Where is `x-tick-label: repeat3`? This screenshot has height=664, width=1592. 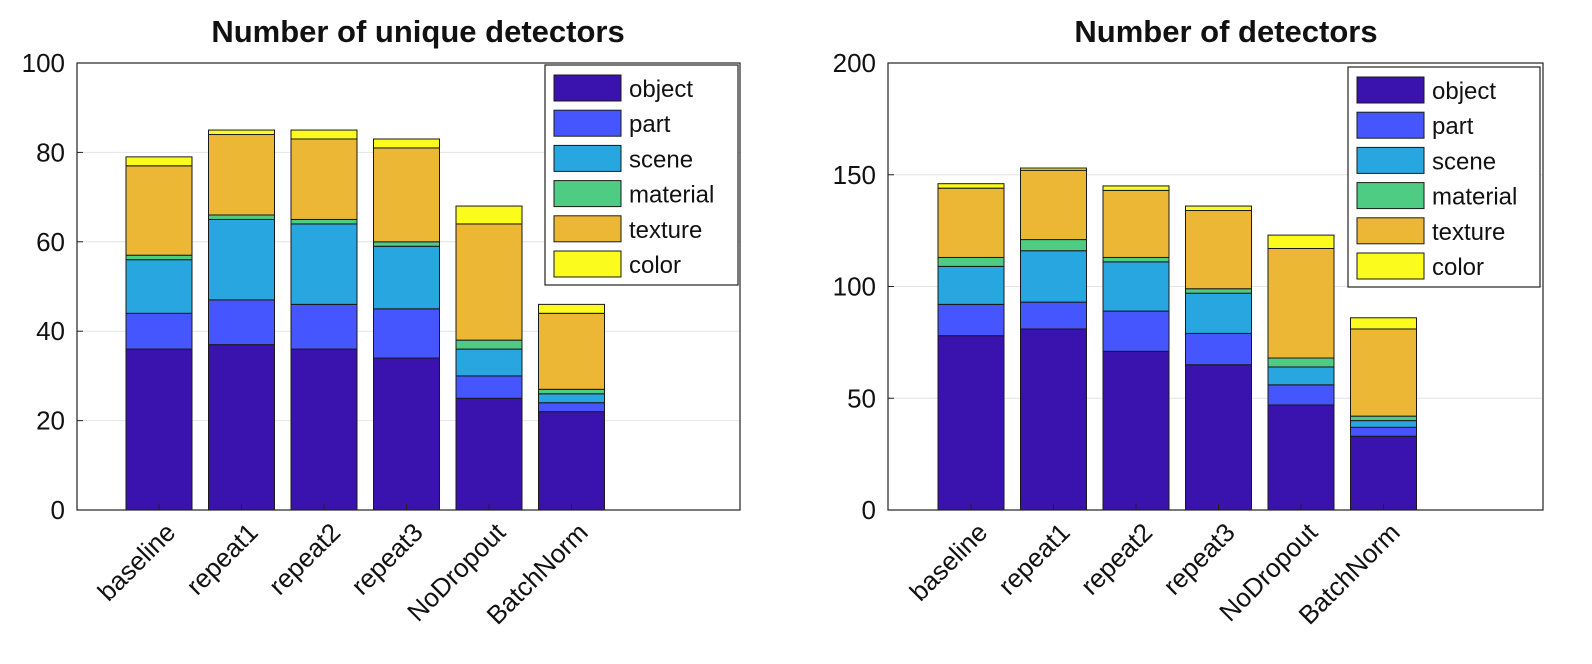
x-tick-label: repeat3 is located at coordinates (1199, 559).